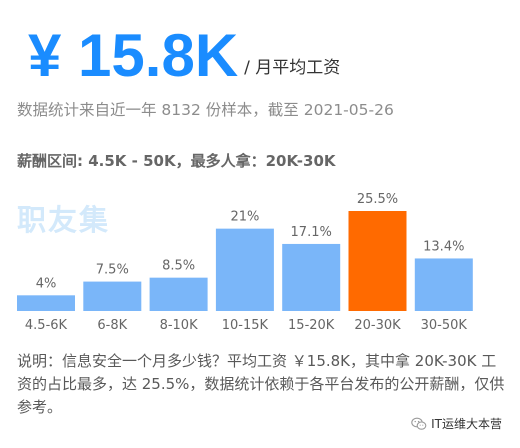 The width and height of the screenshot is (520, 448). Describe the element at coordinates (205, 110) in the screenshot. I see `data-source: 数据统计来自近一年 8132 份样本，截至 2021-05-26` at that location.